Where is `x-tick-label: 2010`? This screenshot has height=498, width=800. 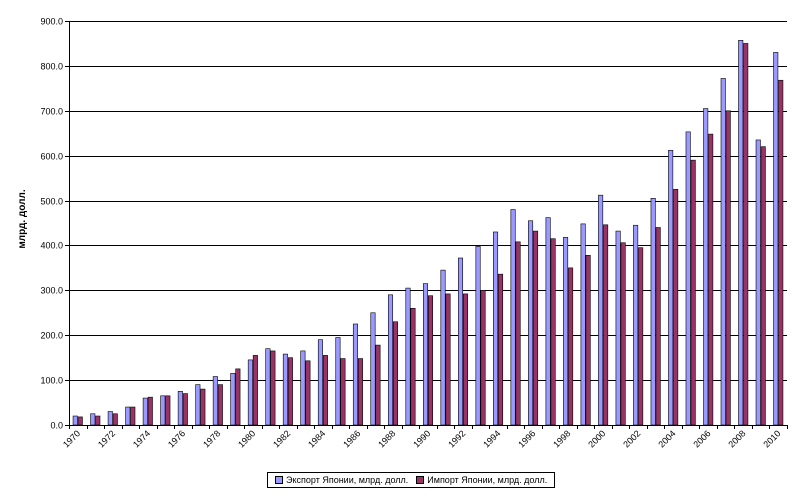 x-tick-label: 2010 is located at coordinates (771, 438).